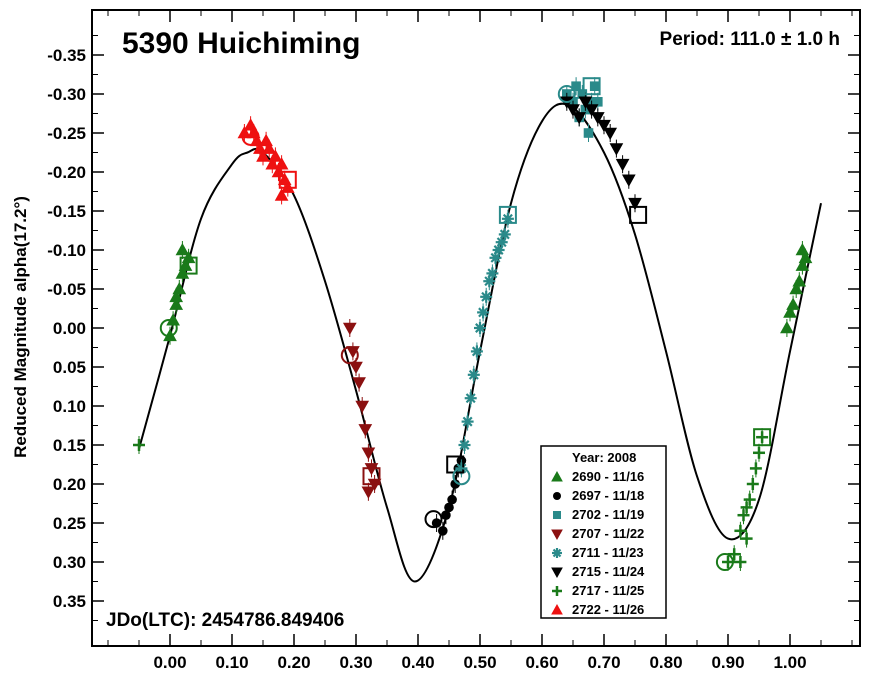 This screenshot has height=676, width=872. What do you see at coordinates (608, 590) in the screenshot?
I see `legend-label: 2717 - 11/25` at bounding box center [608, 590].